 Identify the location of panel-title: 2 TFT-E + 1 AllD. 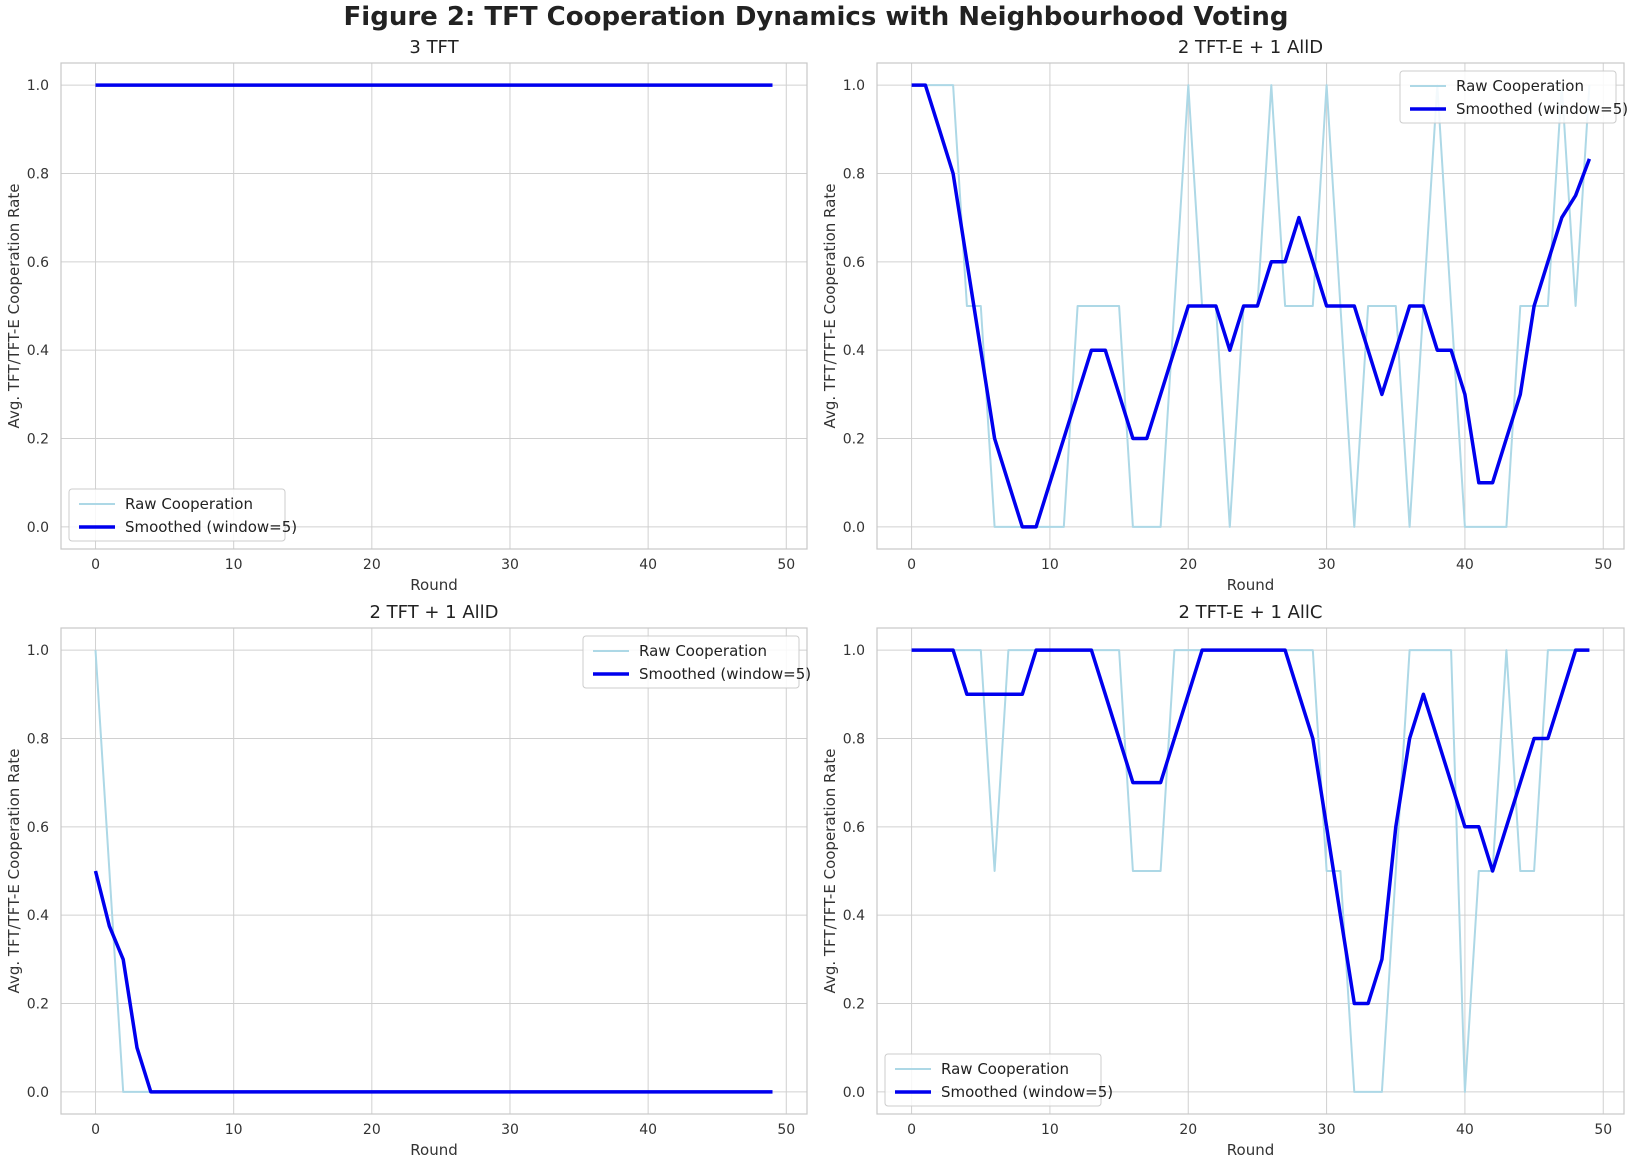
(1250, 47).